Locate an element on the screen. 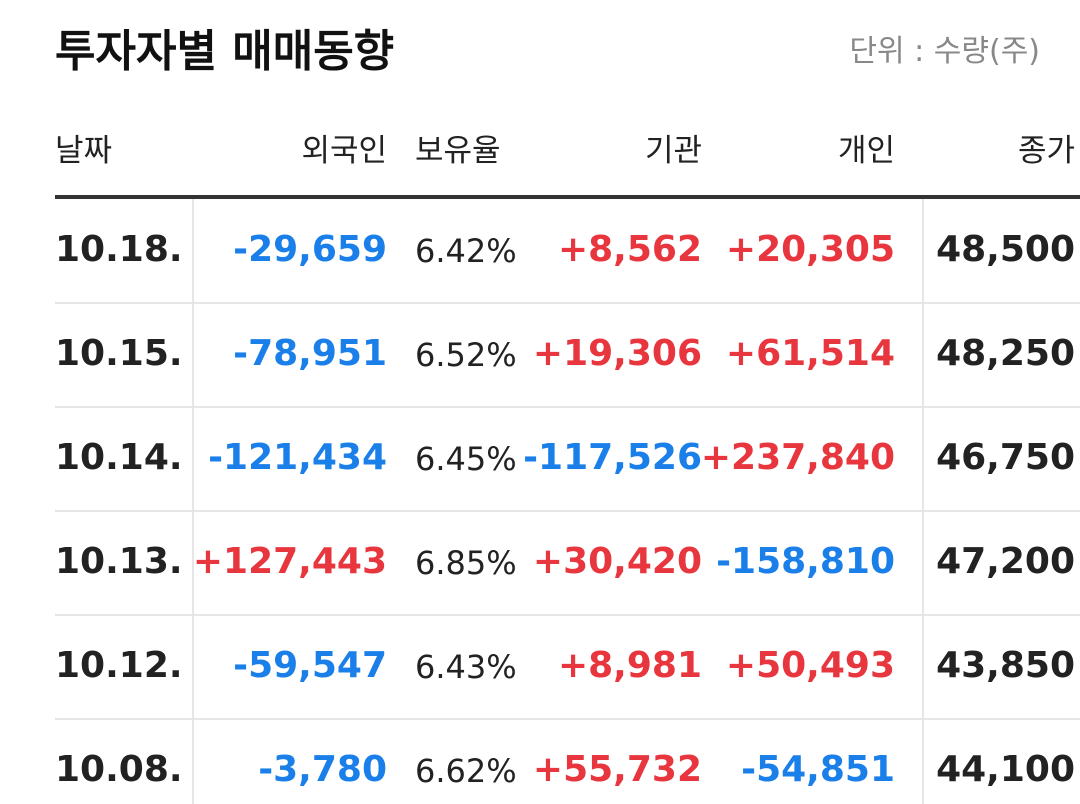  value-cell: +8,981 is located at coordinates (629, 665).